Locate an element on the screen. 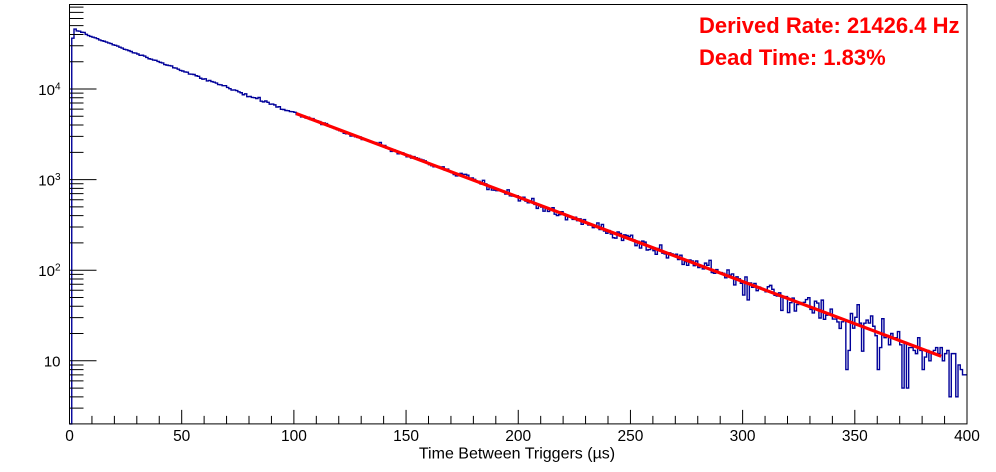 This screenshot has width=996, height=472. svg-text: 400 is located at coordinates (967, 436).